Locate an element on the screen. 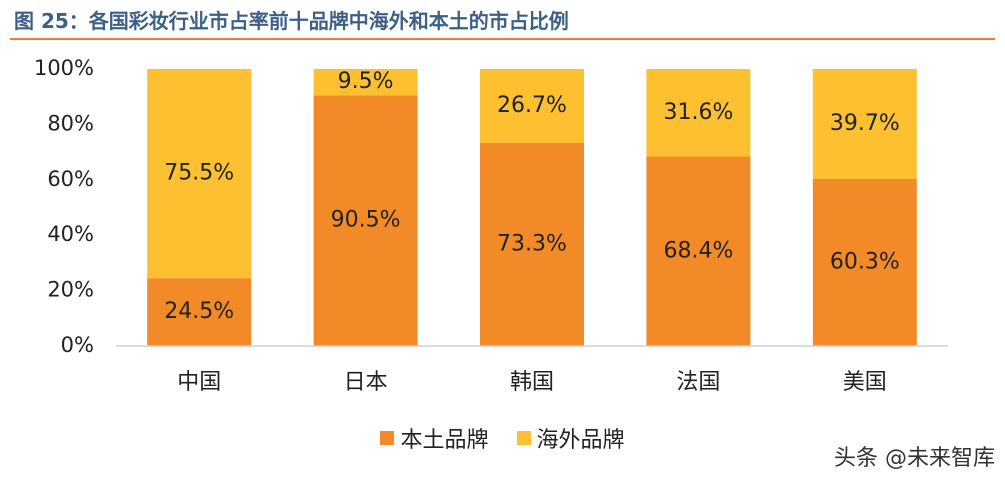 The image size is (1005, 485). legend-item-domestic: 本土品牌 is located at coordinates (434, 438).